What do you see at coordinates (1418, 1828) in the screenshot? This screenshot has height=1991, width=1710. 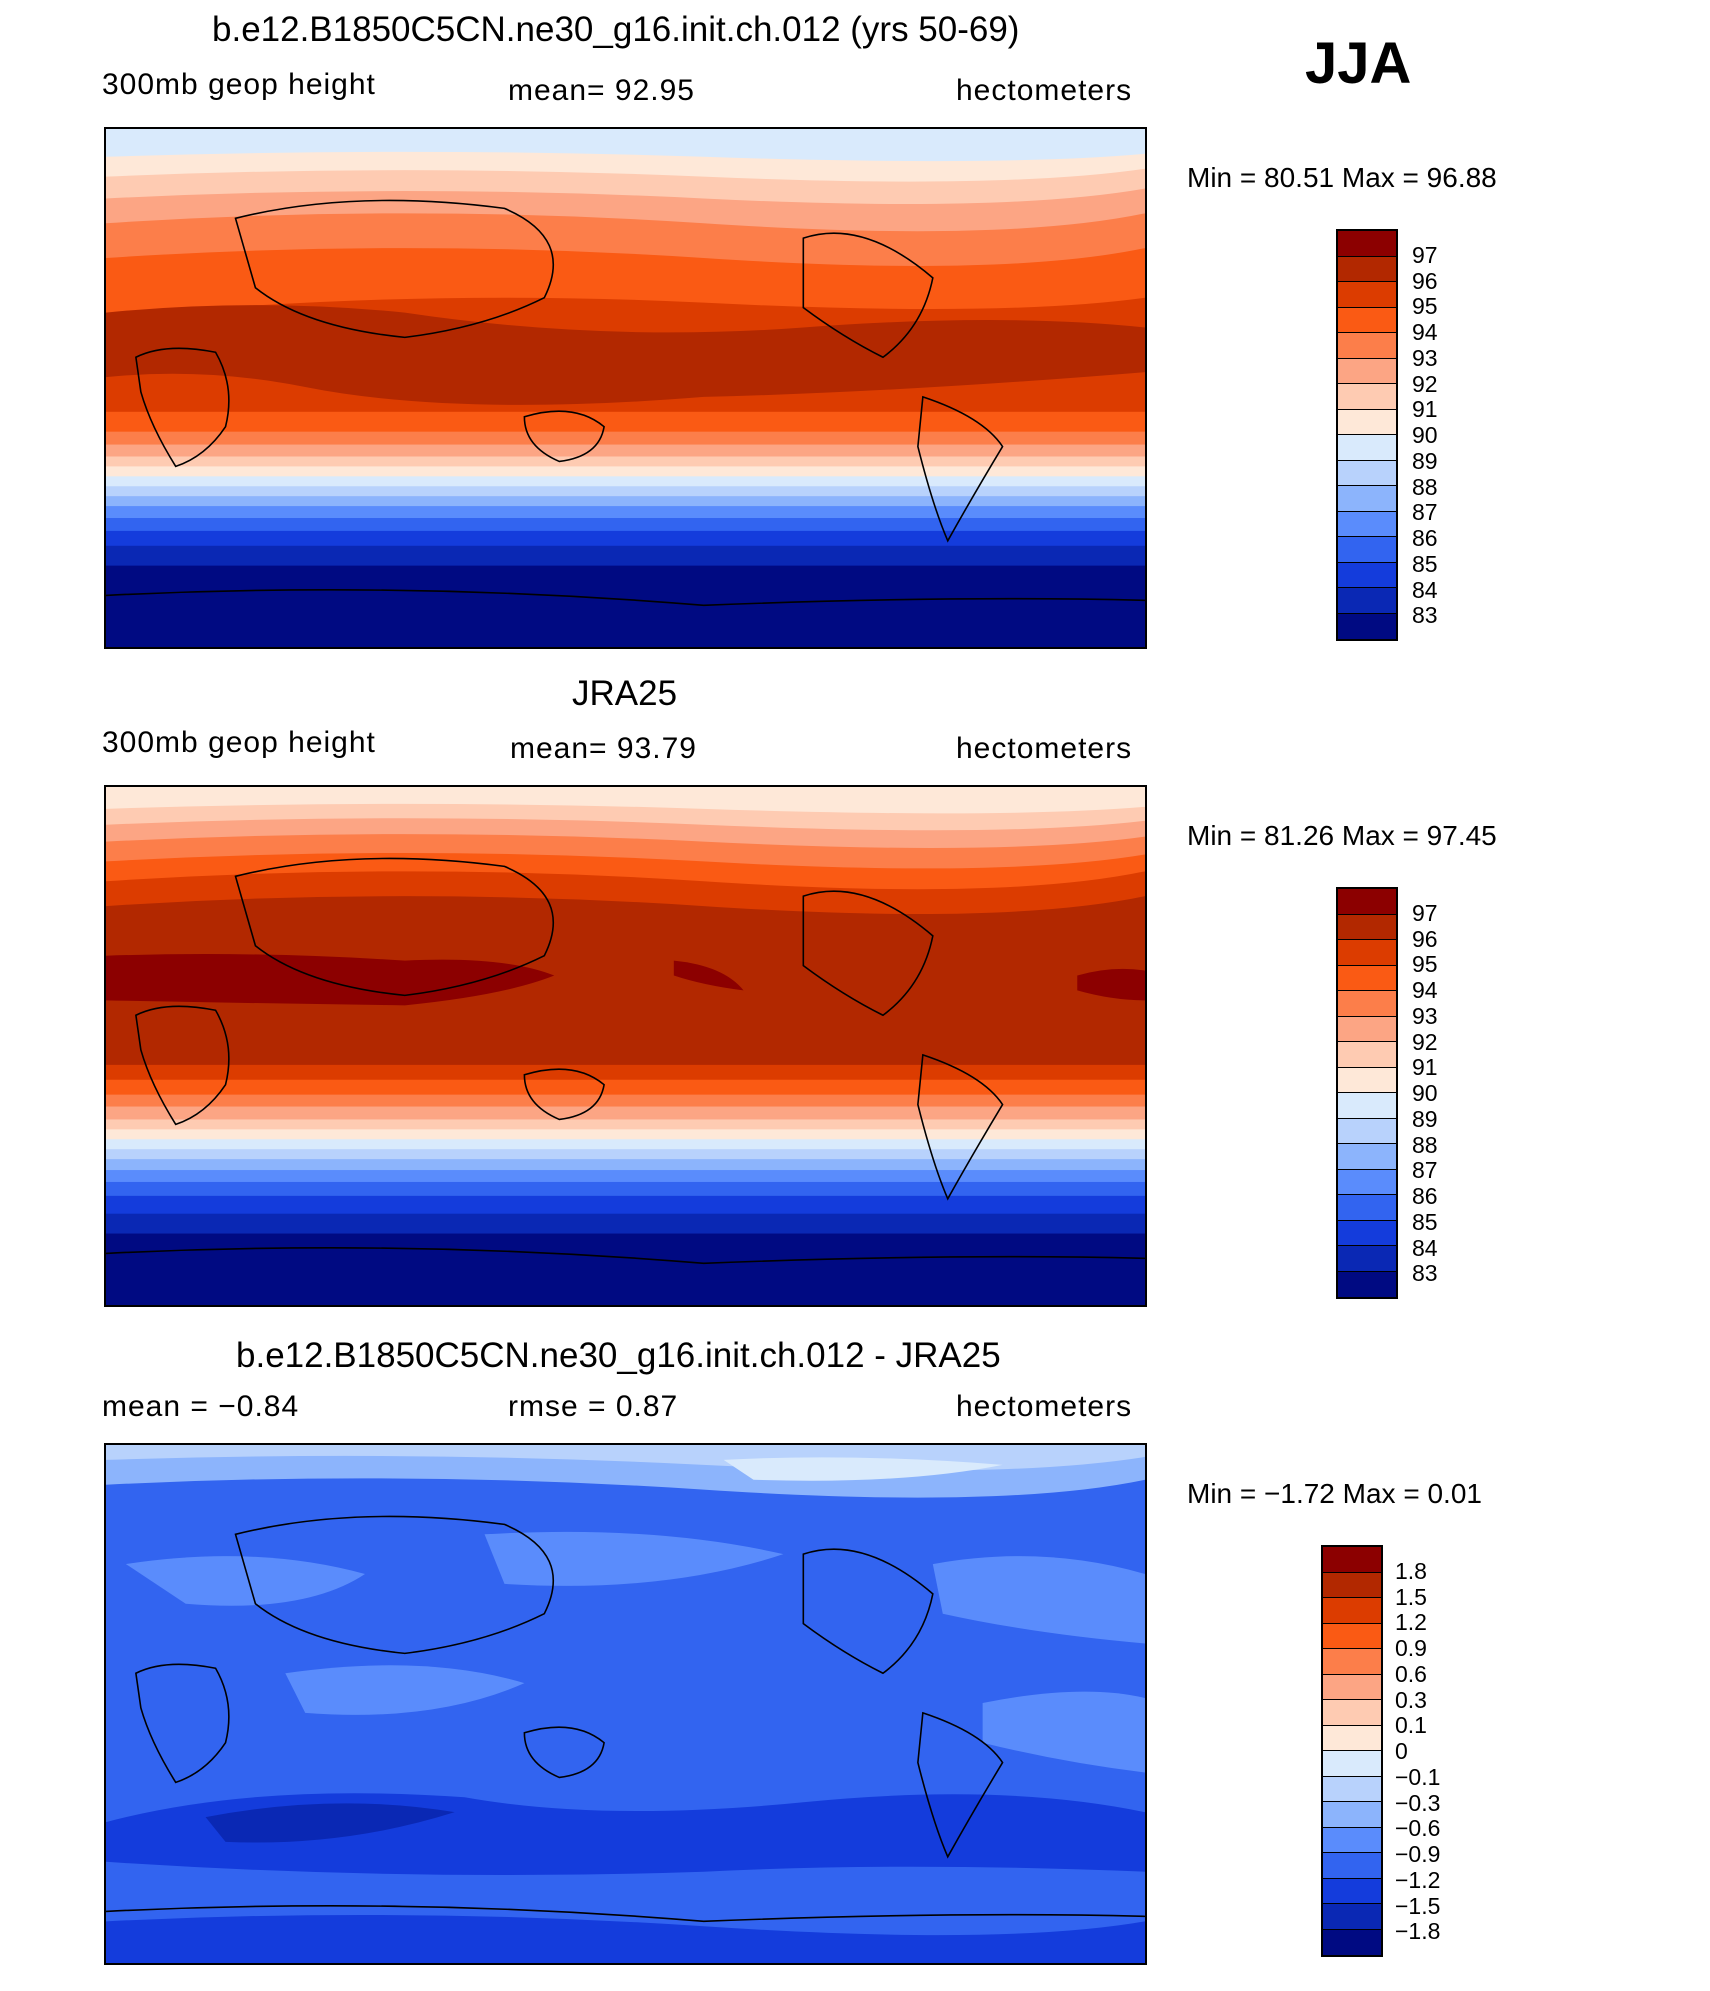 I see `colorbar-label: −0.6` at bounding box center [1418, 1828].